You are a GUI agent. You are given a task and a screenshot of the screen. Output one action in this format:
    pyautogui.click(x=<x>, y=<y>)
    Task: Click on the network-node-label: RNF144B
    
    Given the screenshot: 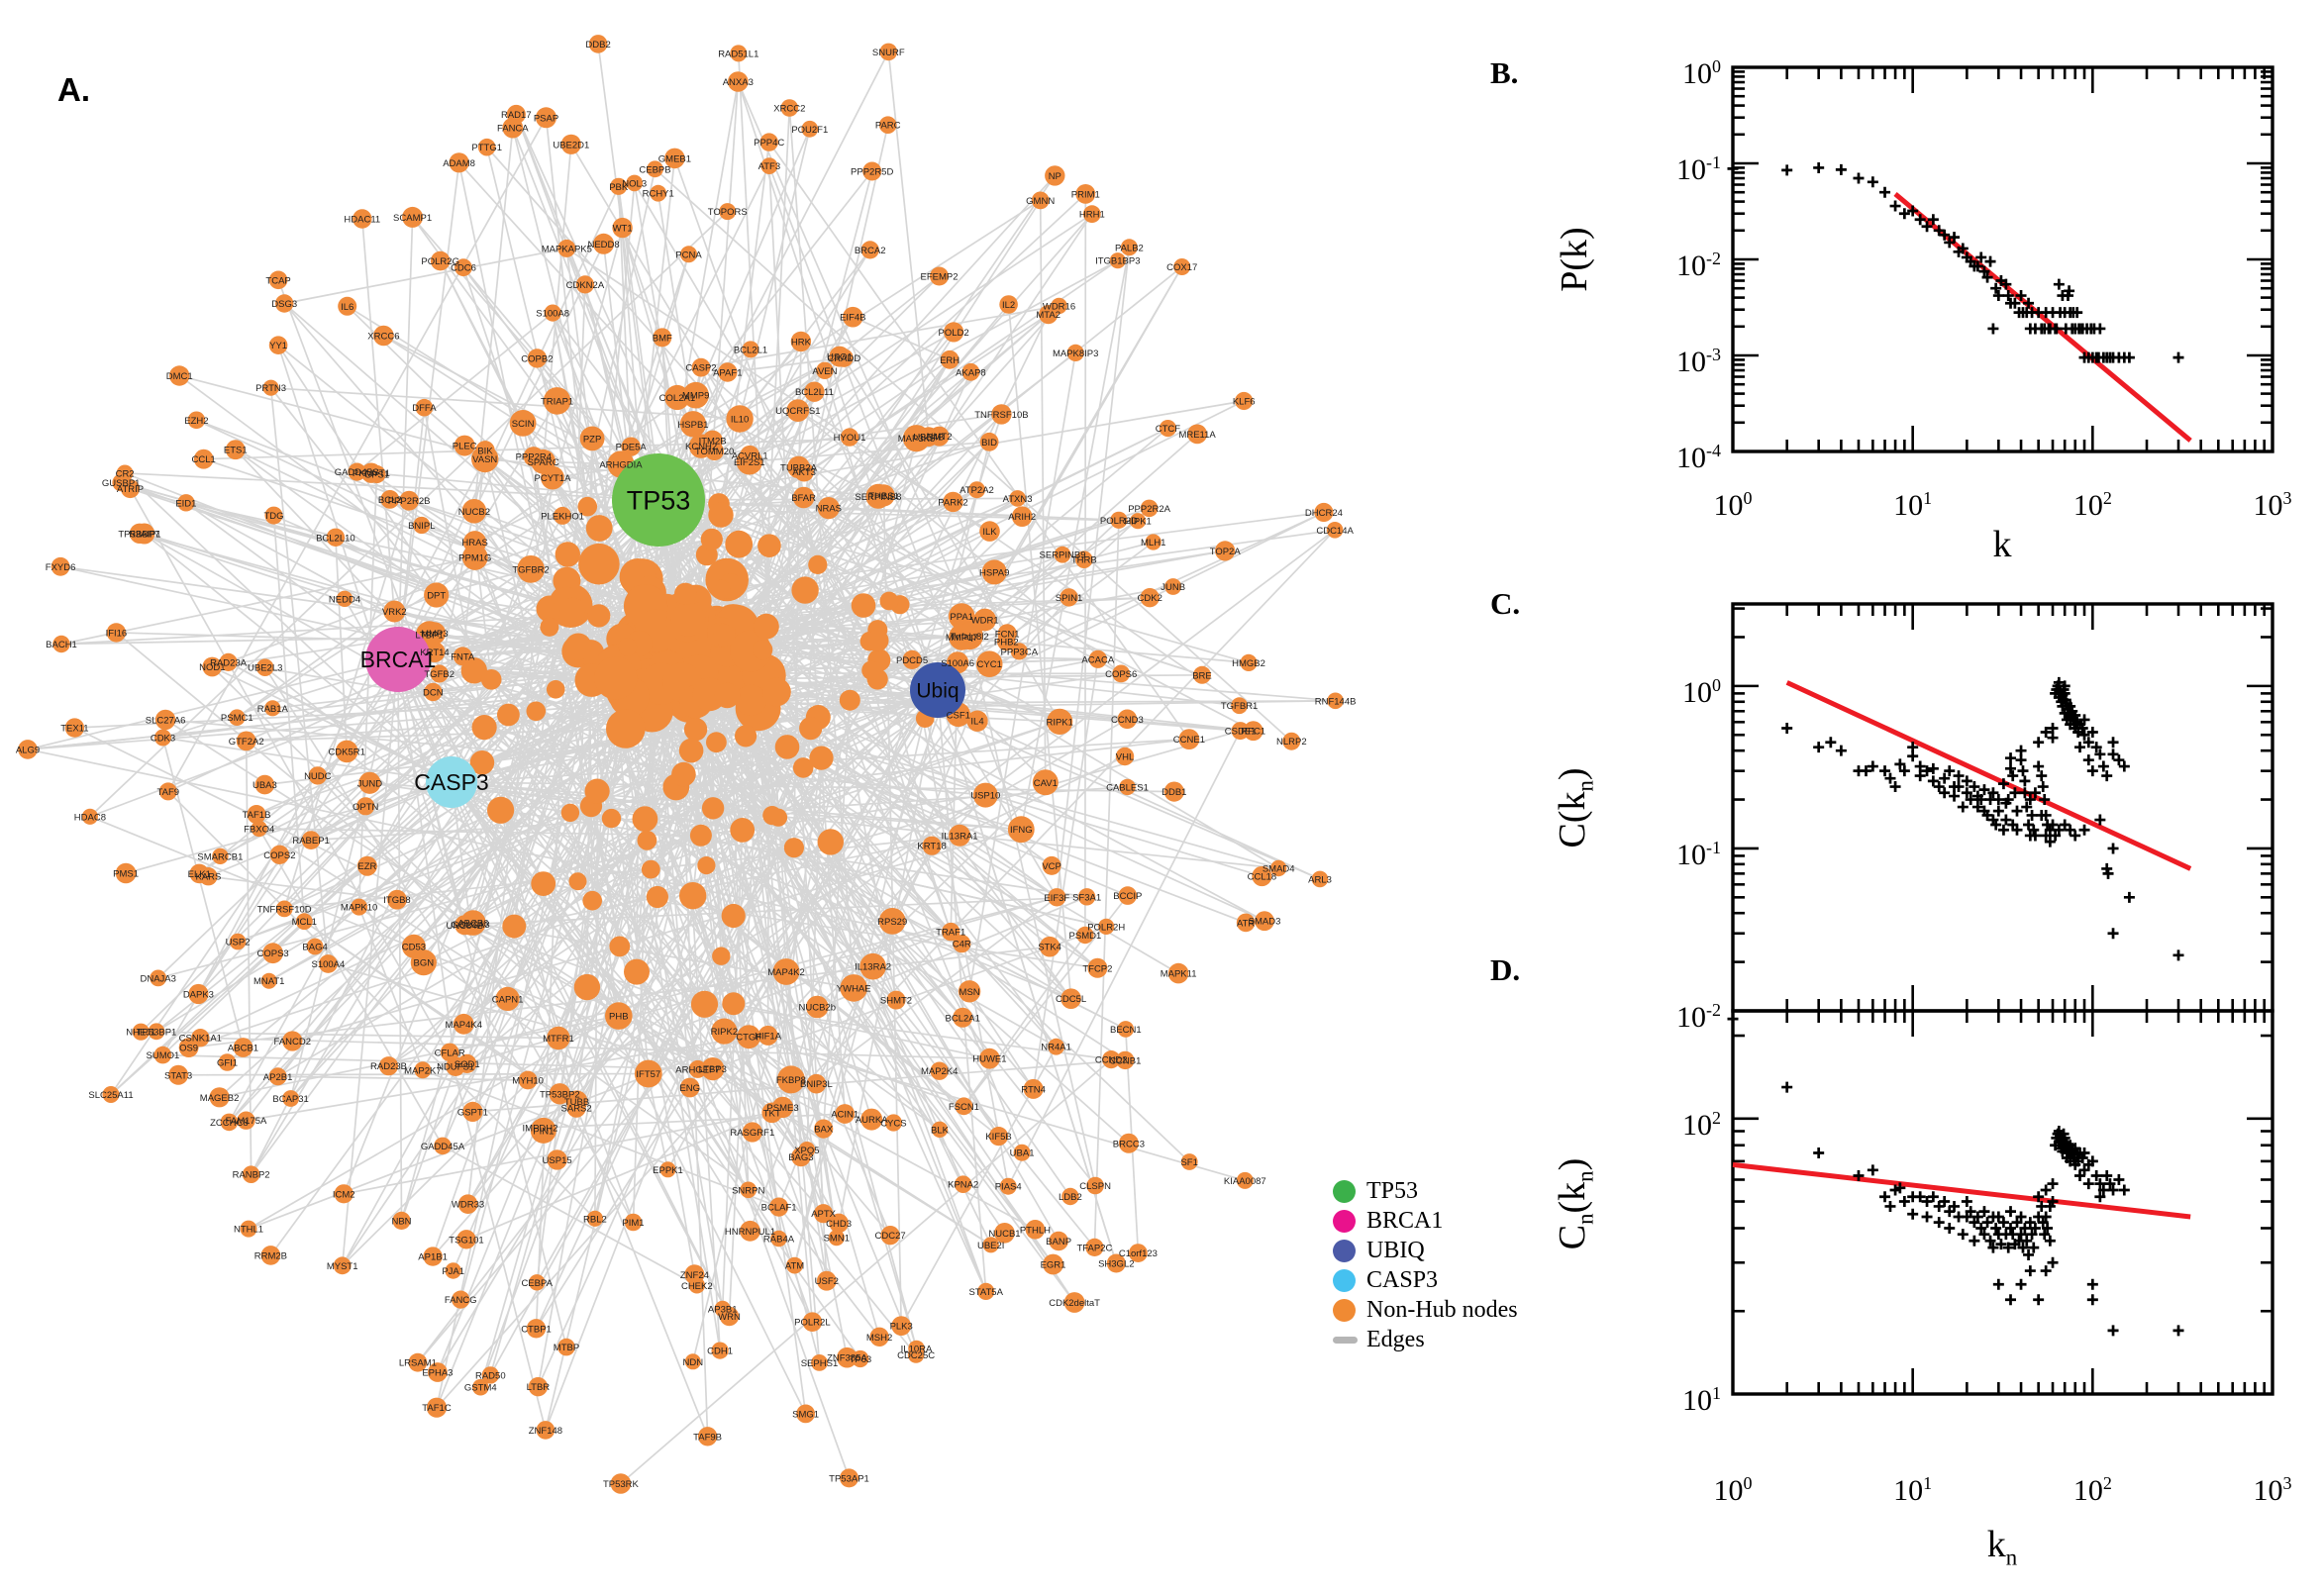 What is the action you would take?
    pyautogui.click(x=1336, y=701)
    